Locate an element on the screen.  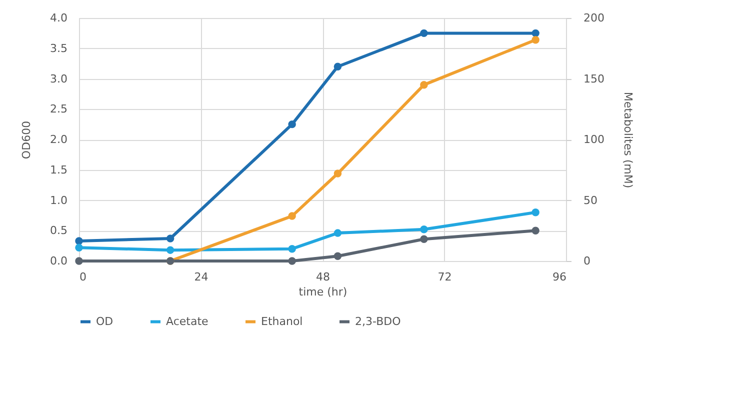
y-tick-label: 3.5 is located at coordinates (59, 48).